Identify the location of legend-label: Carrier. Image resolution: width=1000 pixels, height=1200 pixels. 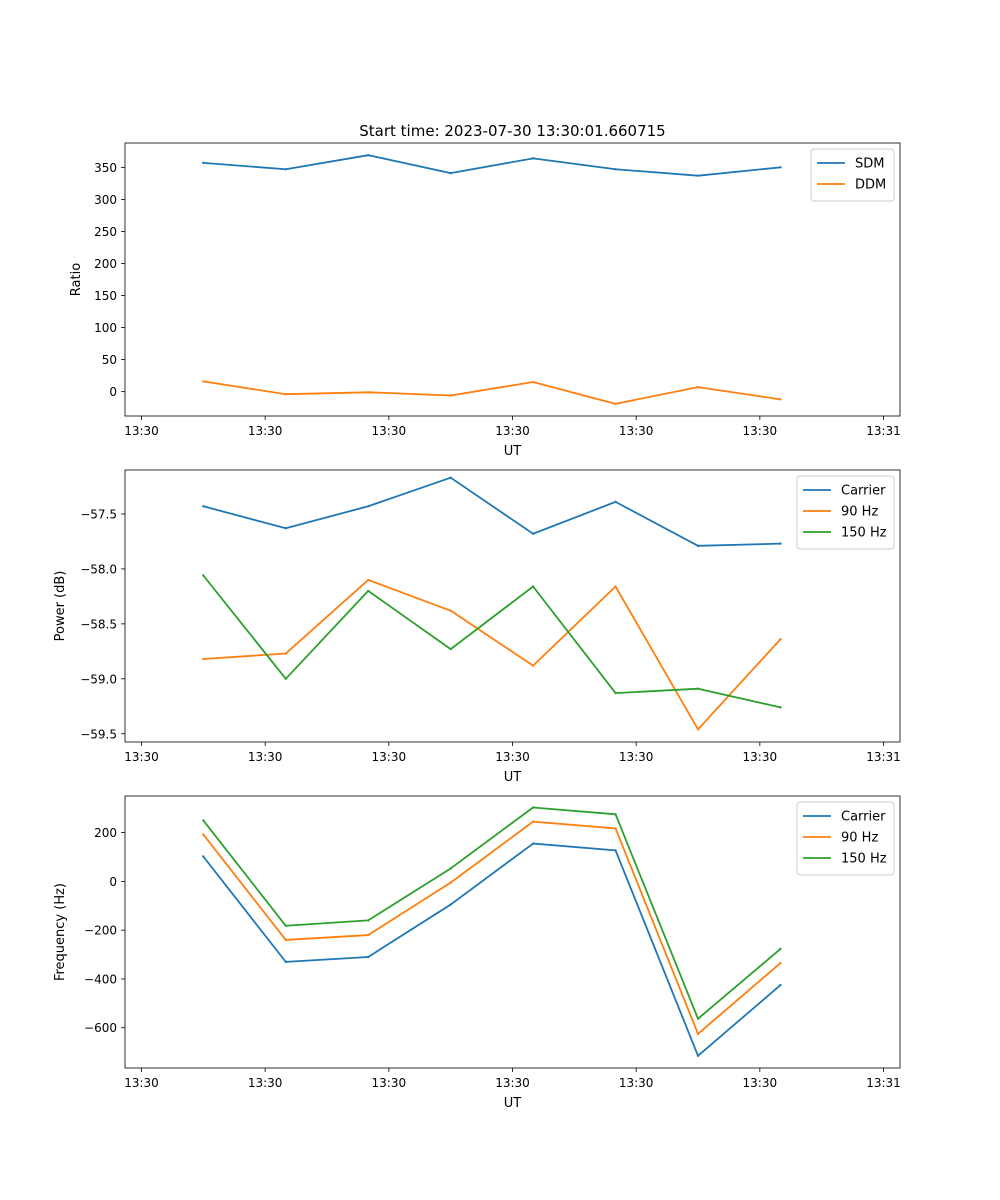
(863, 817).